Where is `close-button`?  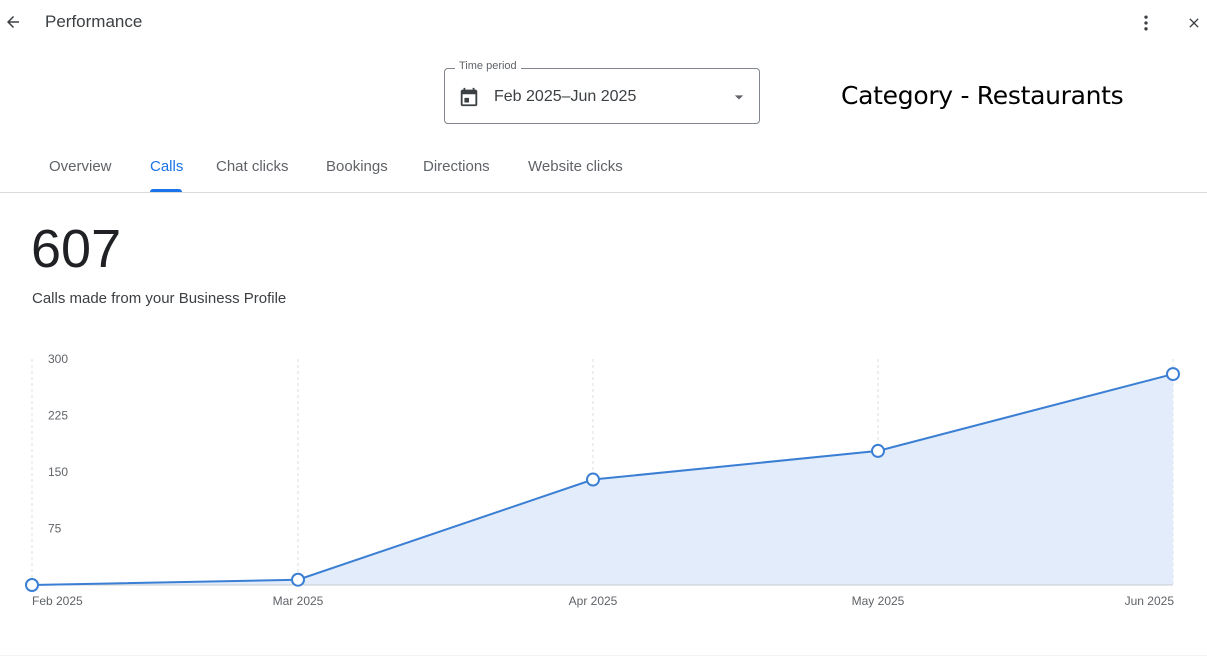
close-button is located at coordinates (1194, 23).